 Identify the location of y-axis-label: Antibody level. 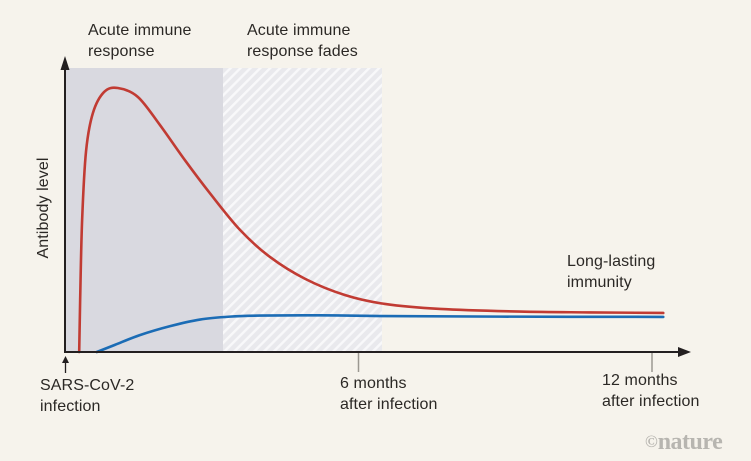
(43, 208).